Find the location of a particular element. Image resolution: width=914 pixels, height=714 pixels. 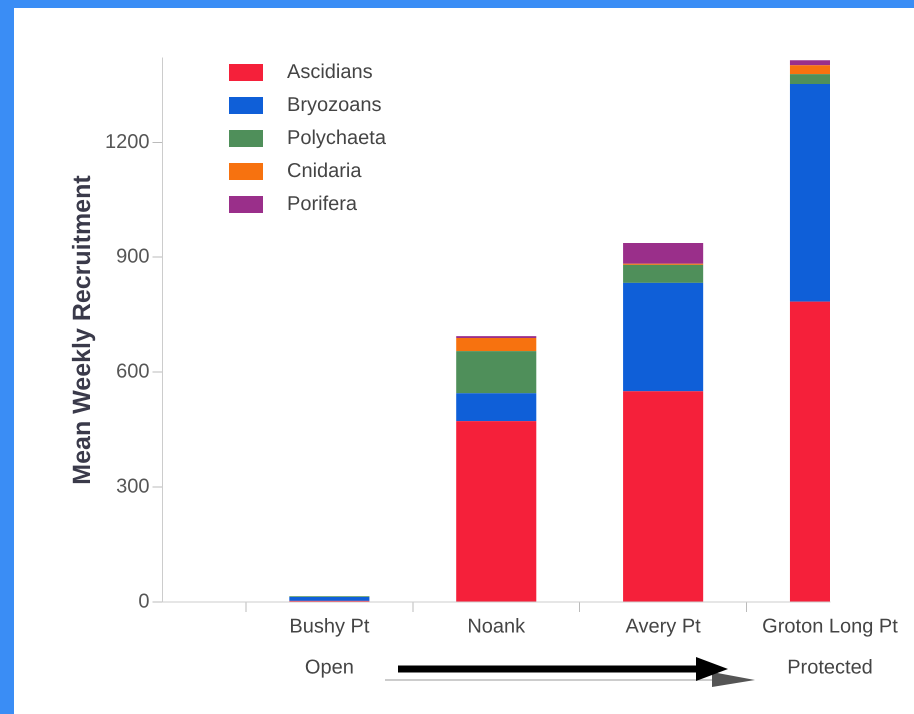

y-axis-title: Mean Weekly Recruitment is located at coordinates (82, 329).